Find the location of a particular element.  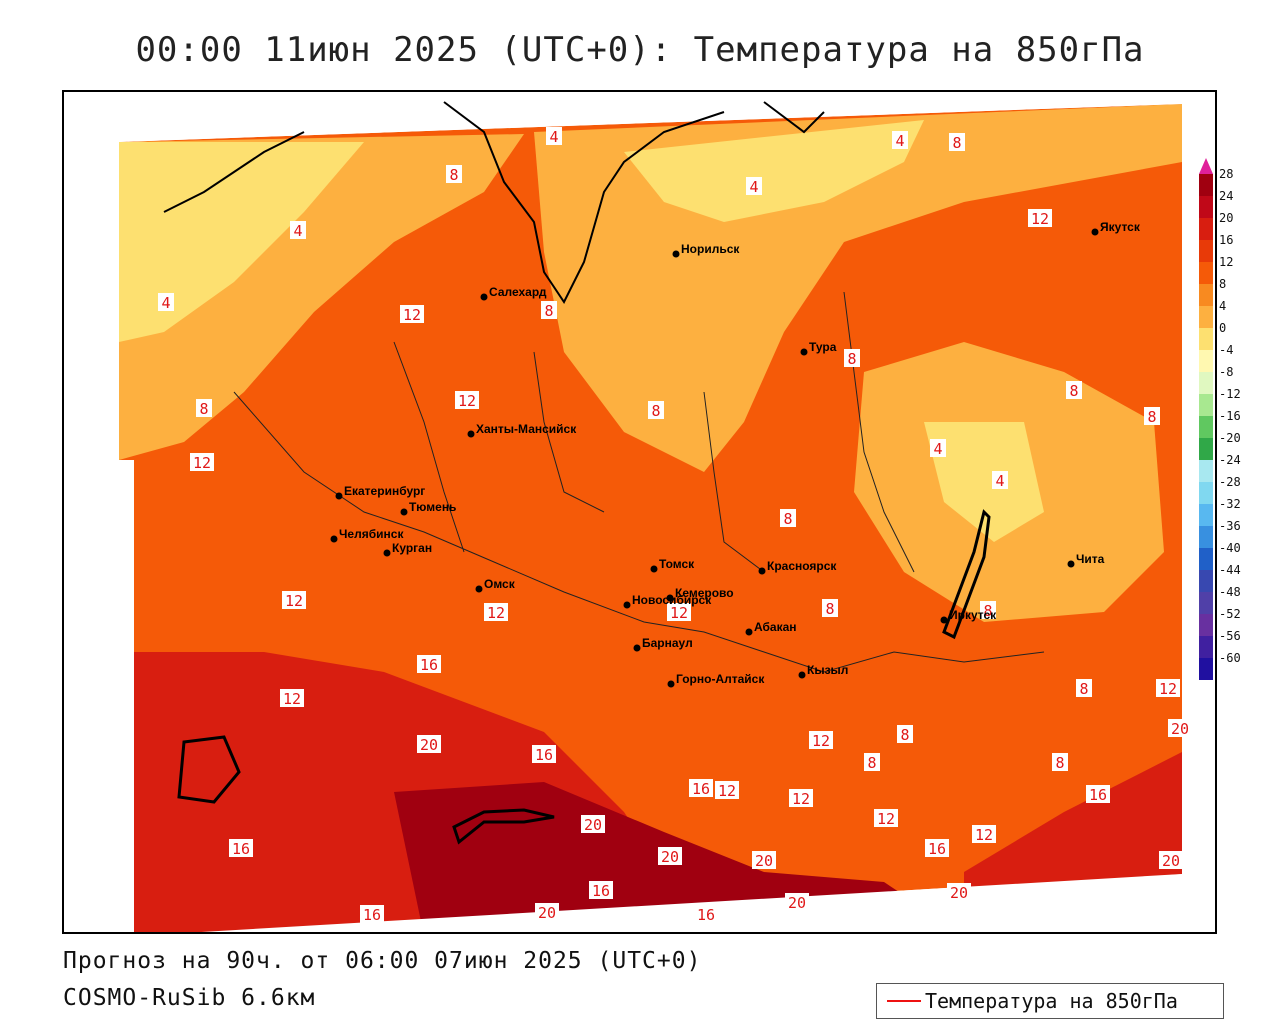

legend-label: Температура на 850гПа is located at coordinates (1051, 1001).